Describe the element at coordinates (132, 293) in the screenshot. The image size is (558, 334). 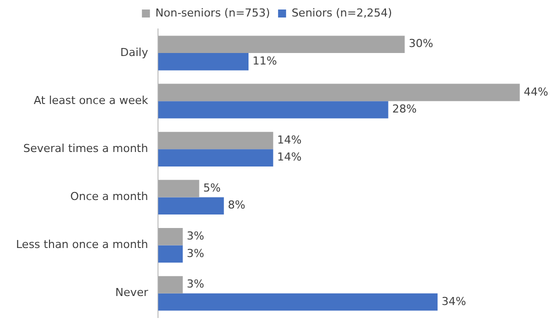
I see `y-tick-label: Never` at that location.